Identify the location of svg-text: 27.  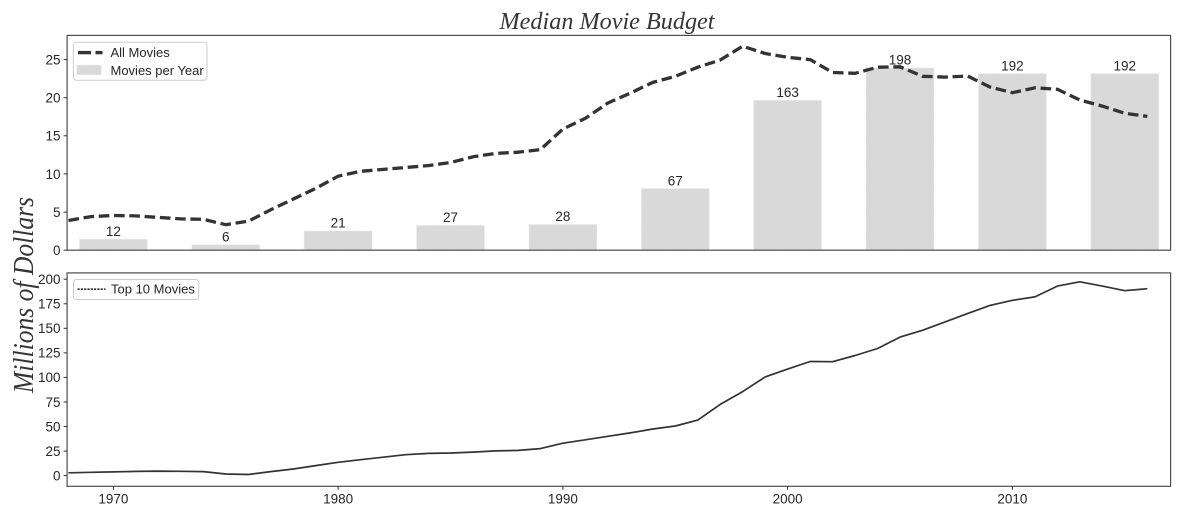
(450, 217).